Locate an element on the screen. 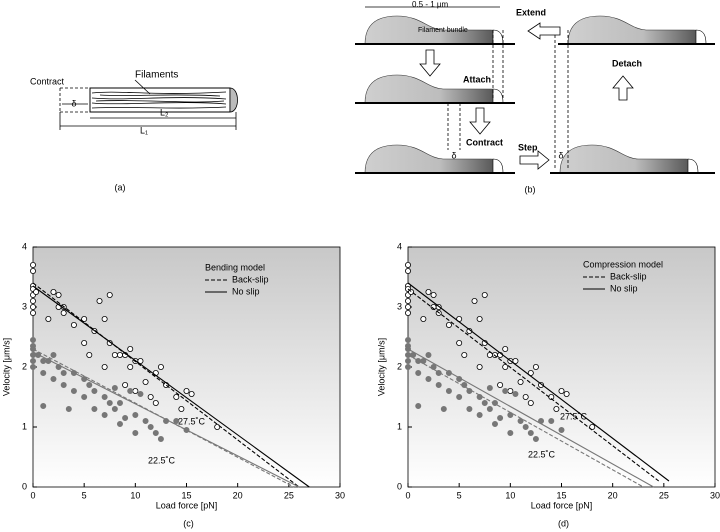  panel-label: (a) is located at coordinates (120, 187).